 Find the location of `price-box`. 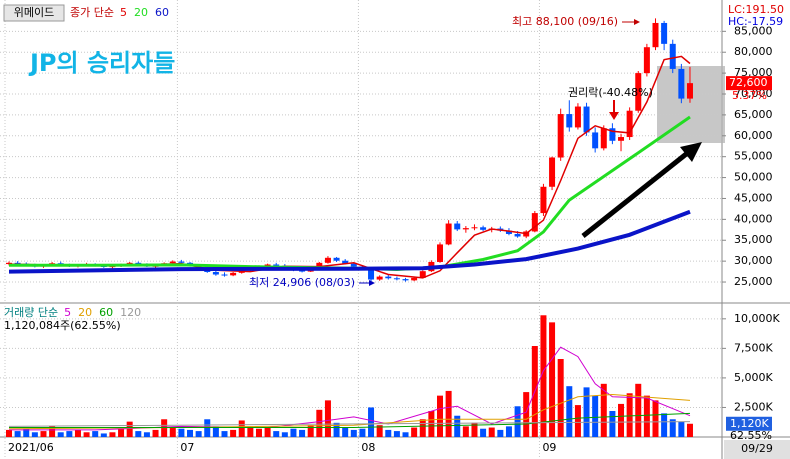

price-box is located at coordinates (749, 83).